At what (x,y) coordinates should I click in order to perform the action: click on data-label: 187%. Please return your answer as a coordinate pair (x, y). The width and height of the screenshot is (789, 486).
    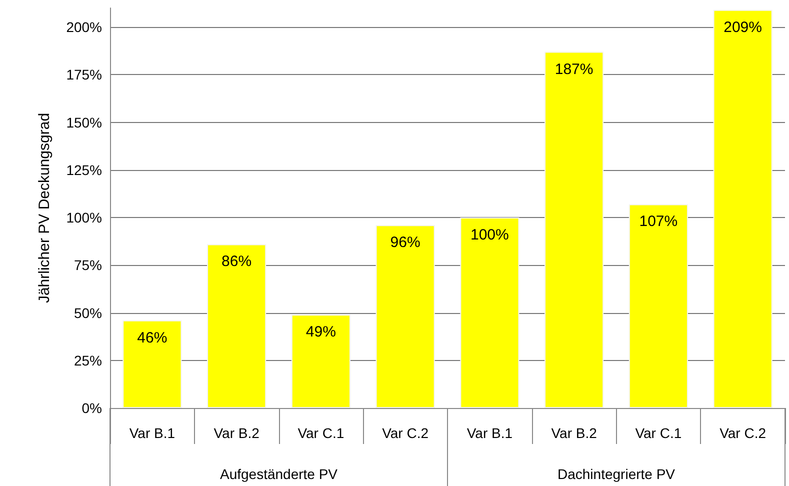
    Looking at the image, I should click on (574, 69).